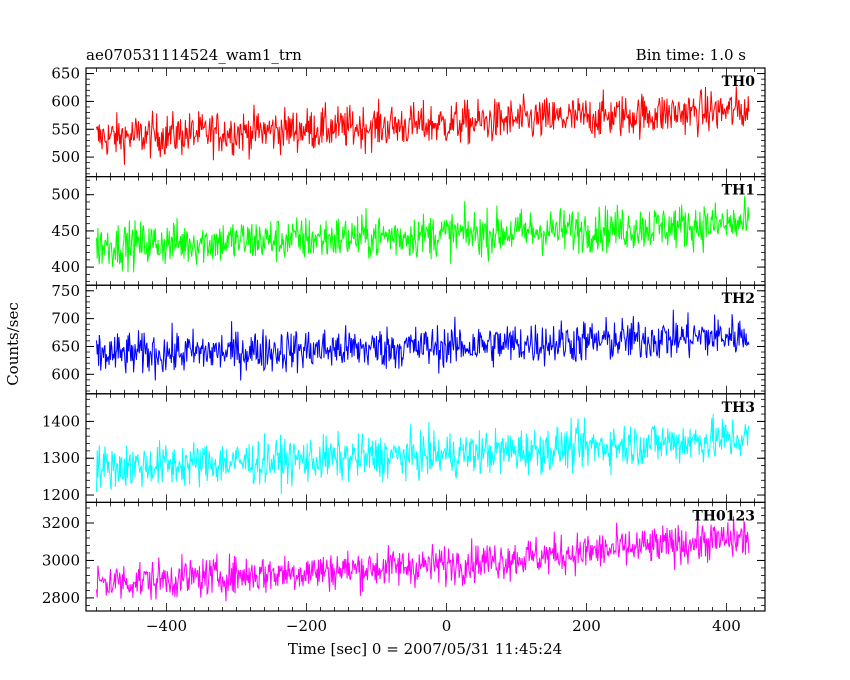  I want to click on channel-label: TH1, so click(738, 191).